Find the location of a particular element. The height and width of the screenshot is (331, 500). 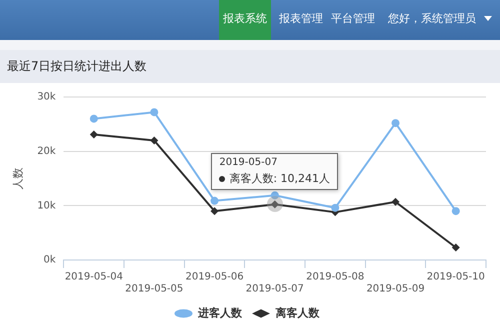

text: 您好，系统管理员 is located at coordinates (432, 19).